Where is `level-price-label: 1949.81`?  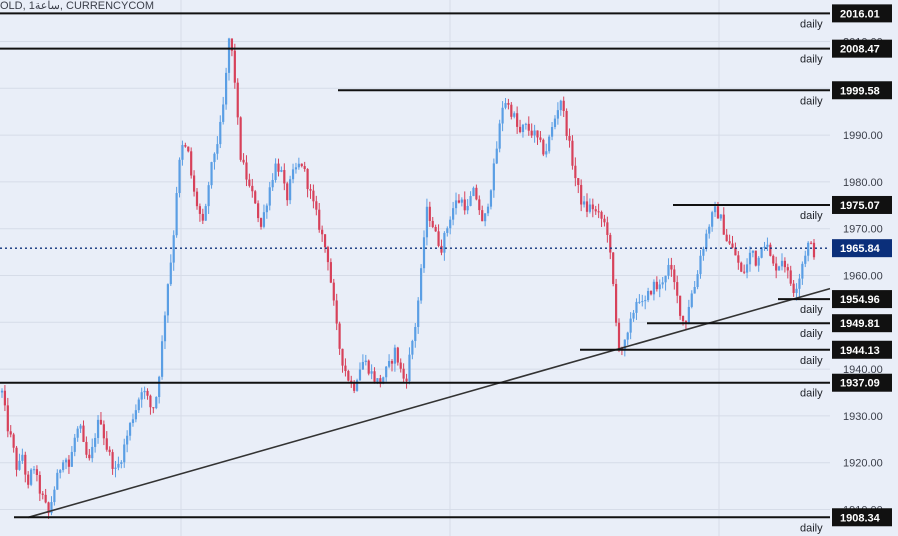 level-price-label: 1949.81 is located at coordinates (860, 324).